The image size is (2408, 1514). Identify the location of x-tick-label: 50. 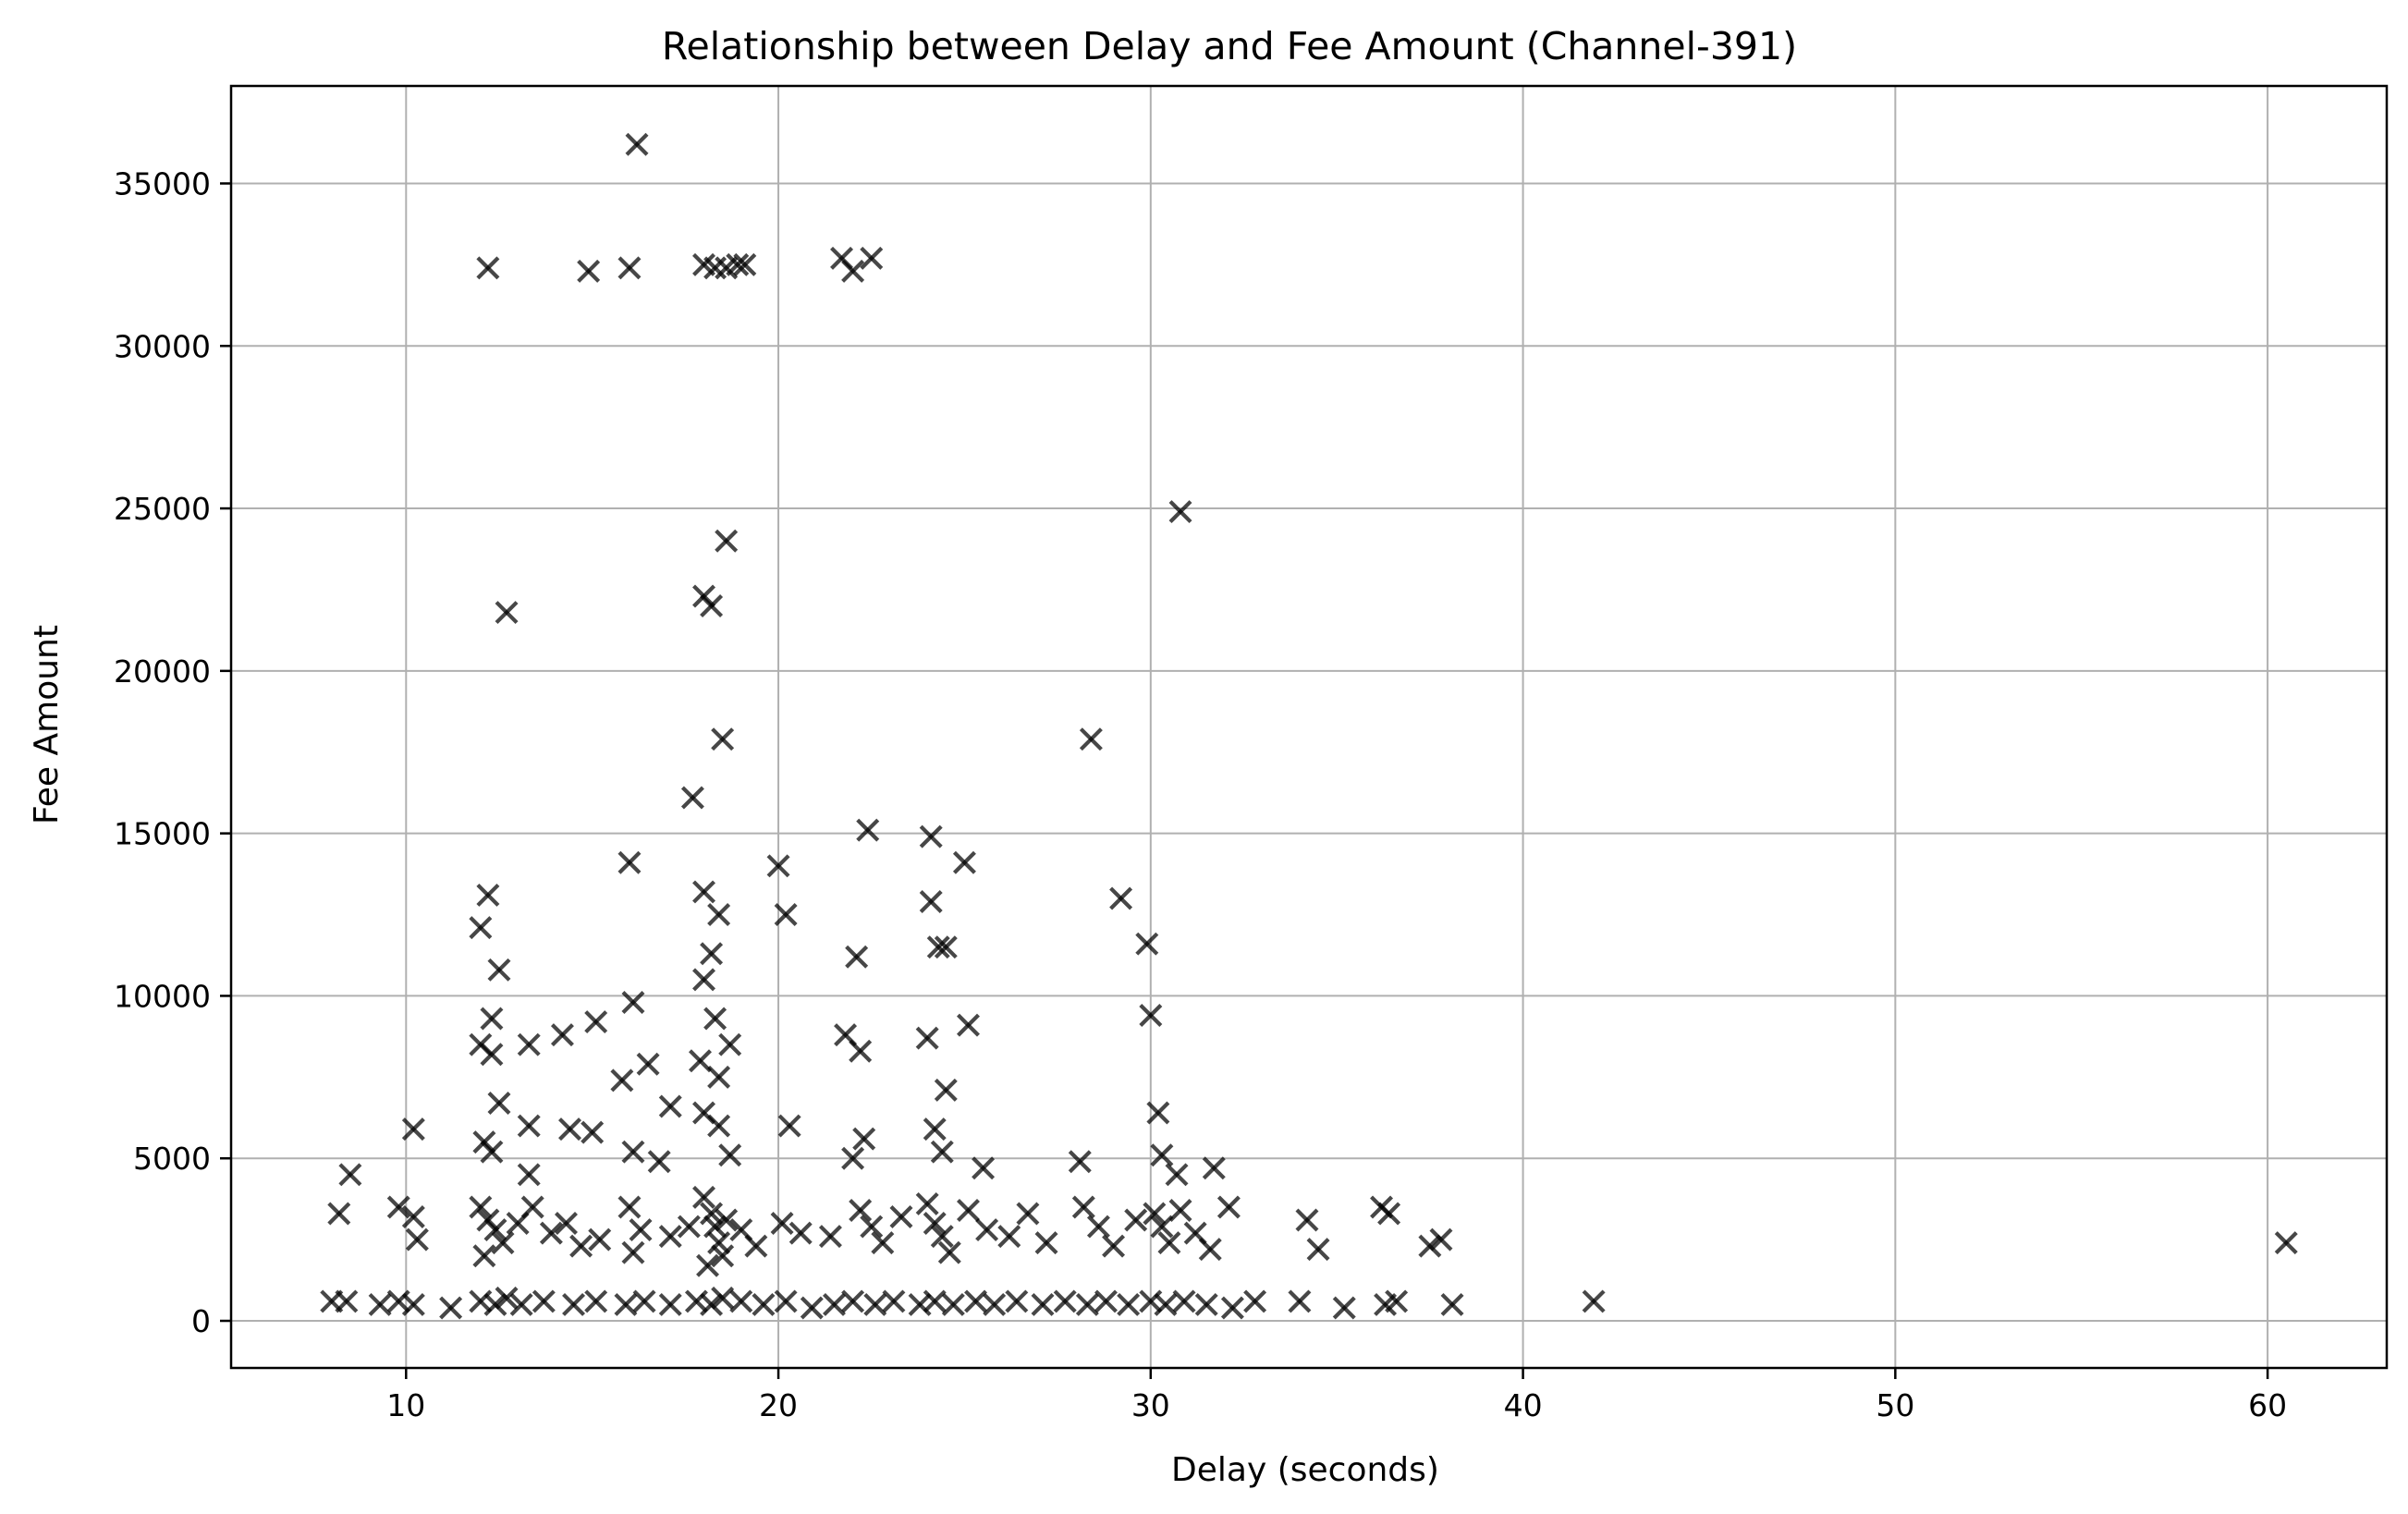
(1895, 1405).